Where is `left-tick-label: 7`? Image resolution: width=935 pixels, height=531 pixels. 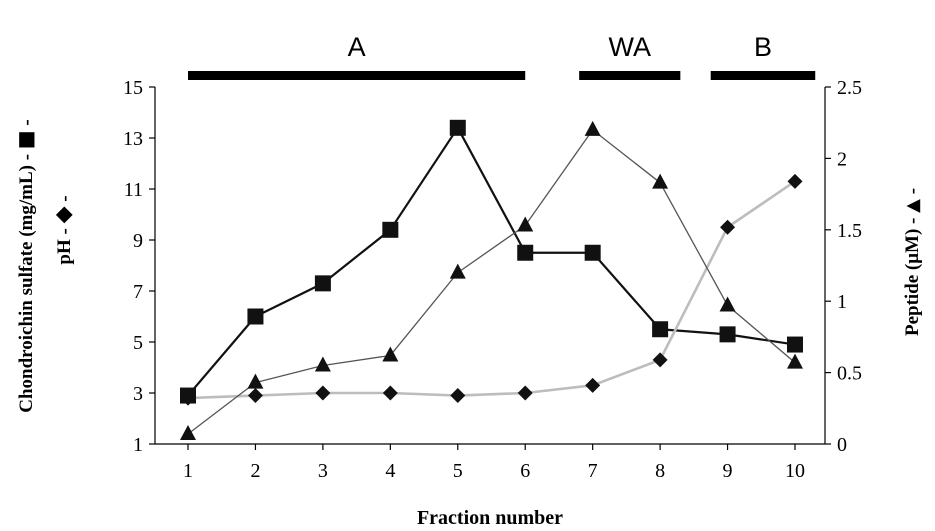
left-tick-label: 7 is located at coordinates (138, 292).